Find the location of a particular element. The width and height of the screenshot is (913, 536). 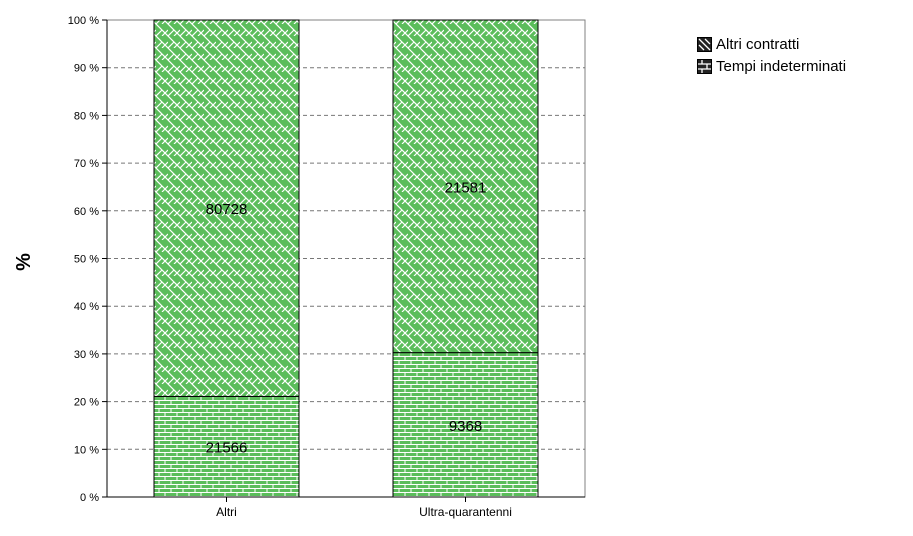

legend-swatch-diagonal-icon is located at coordinates (704, 44).